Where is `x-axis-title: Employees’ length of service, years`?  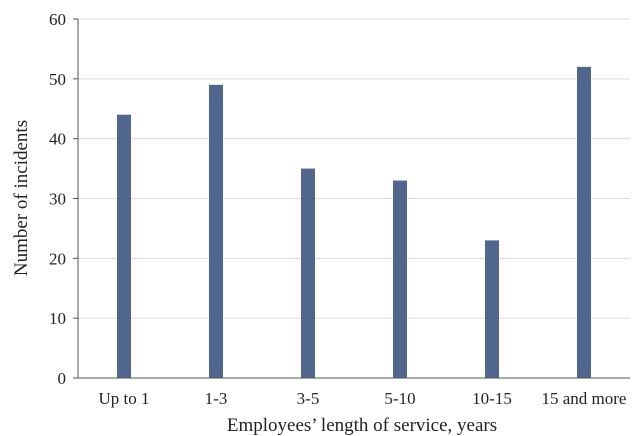 x-axis-title: Employees’ length of service, years is located at coordinates (362, 425).